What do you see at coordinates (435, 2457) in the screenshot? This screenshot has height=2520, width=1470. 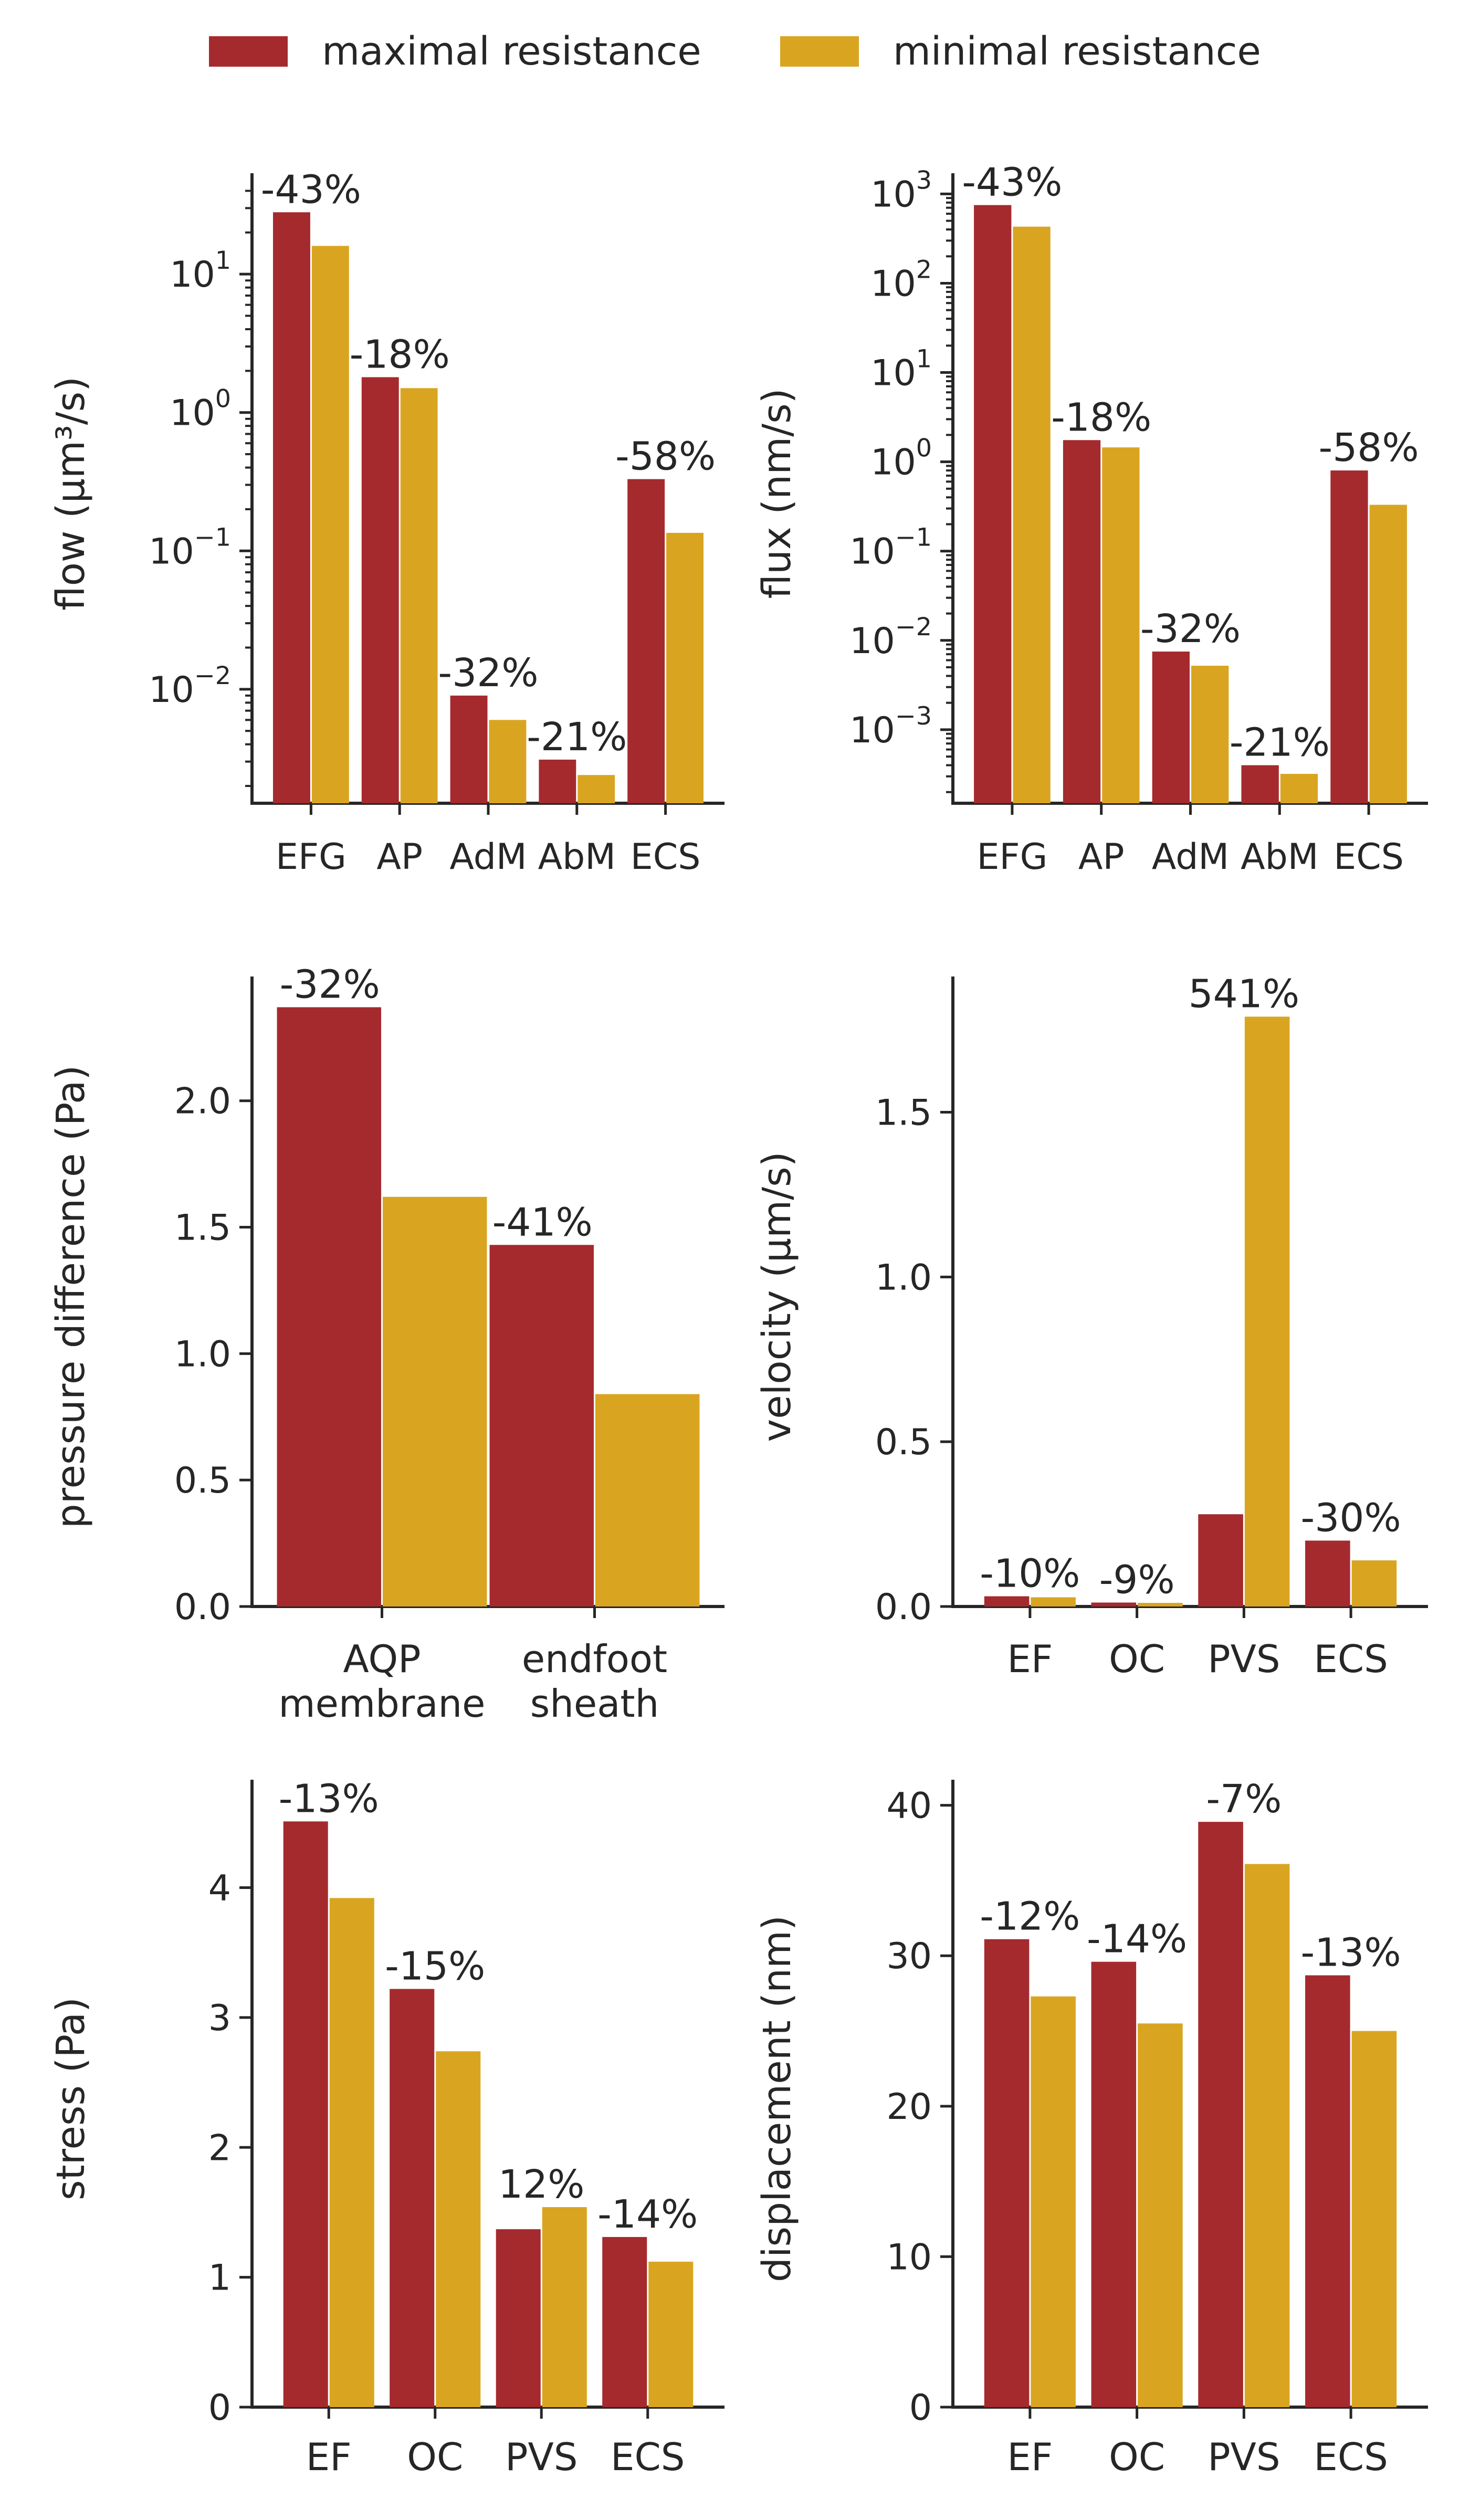 I see `stress-category-label: OC` at bounding box center [435, 2457].